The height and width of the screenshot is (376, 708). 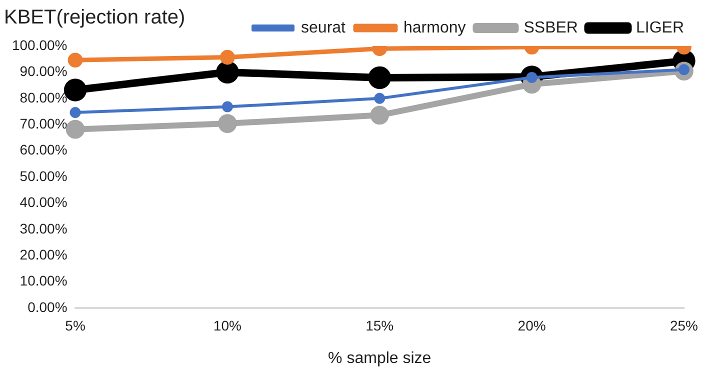 I want to click on y-tick-label: 70.00%, so click(x=44, y=123).